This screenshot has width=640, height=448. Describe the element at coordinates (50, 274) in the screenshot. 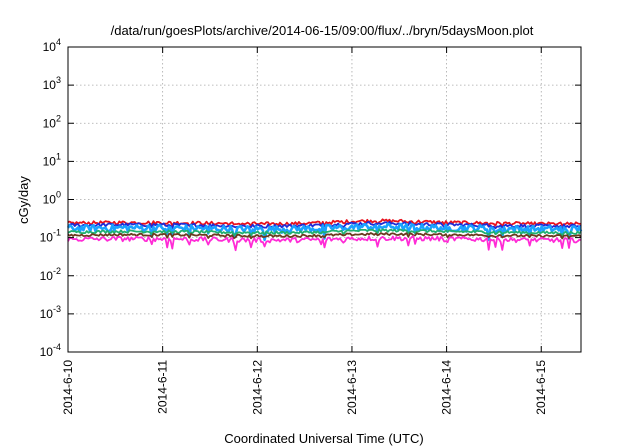

I see `y-tick-label: 10⁻²` at that location.